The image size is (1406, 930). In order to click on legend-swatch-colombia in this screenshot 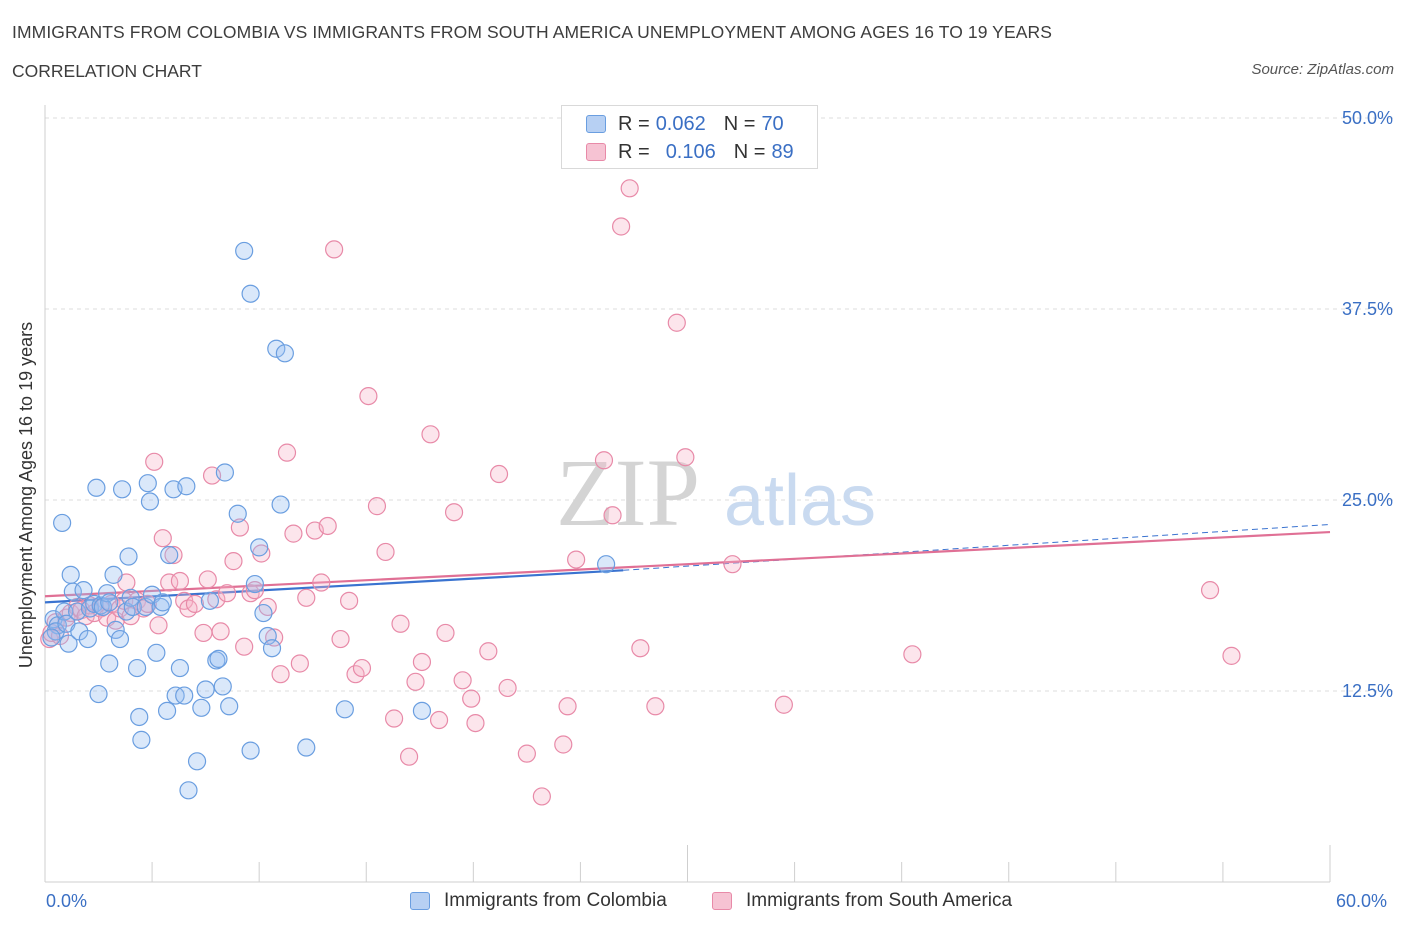, I will do `click(596, 124)`.